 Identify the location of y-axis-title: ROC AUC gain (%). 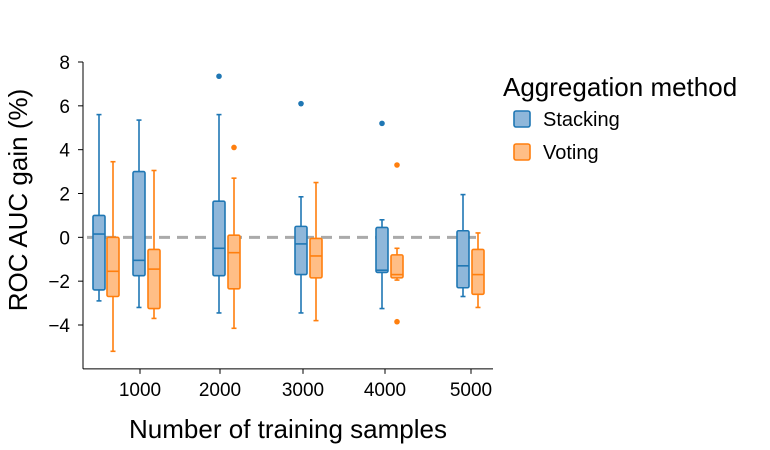
(18, 200).